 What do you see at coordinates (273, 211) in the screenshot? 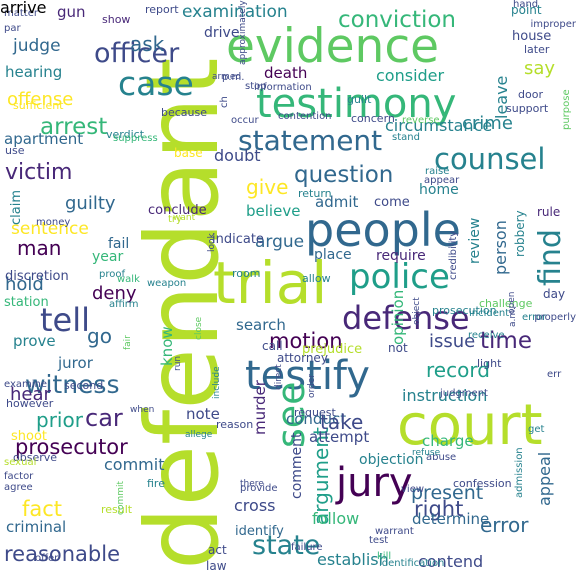
I see `word-believe: believe` at bounding box center [273, 211].